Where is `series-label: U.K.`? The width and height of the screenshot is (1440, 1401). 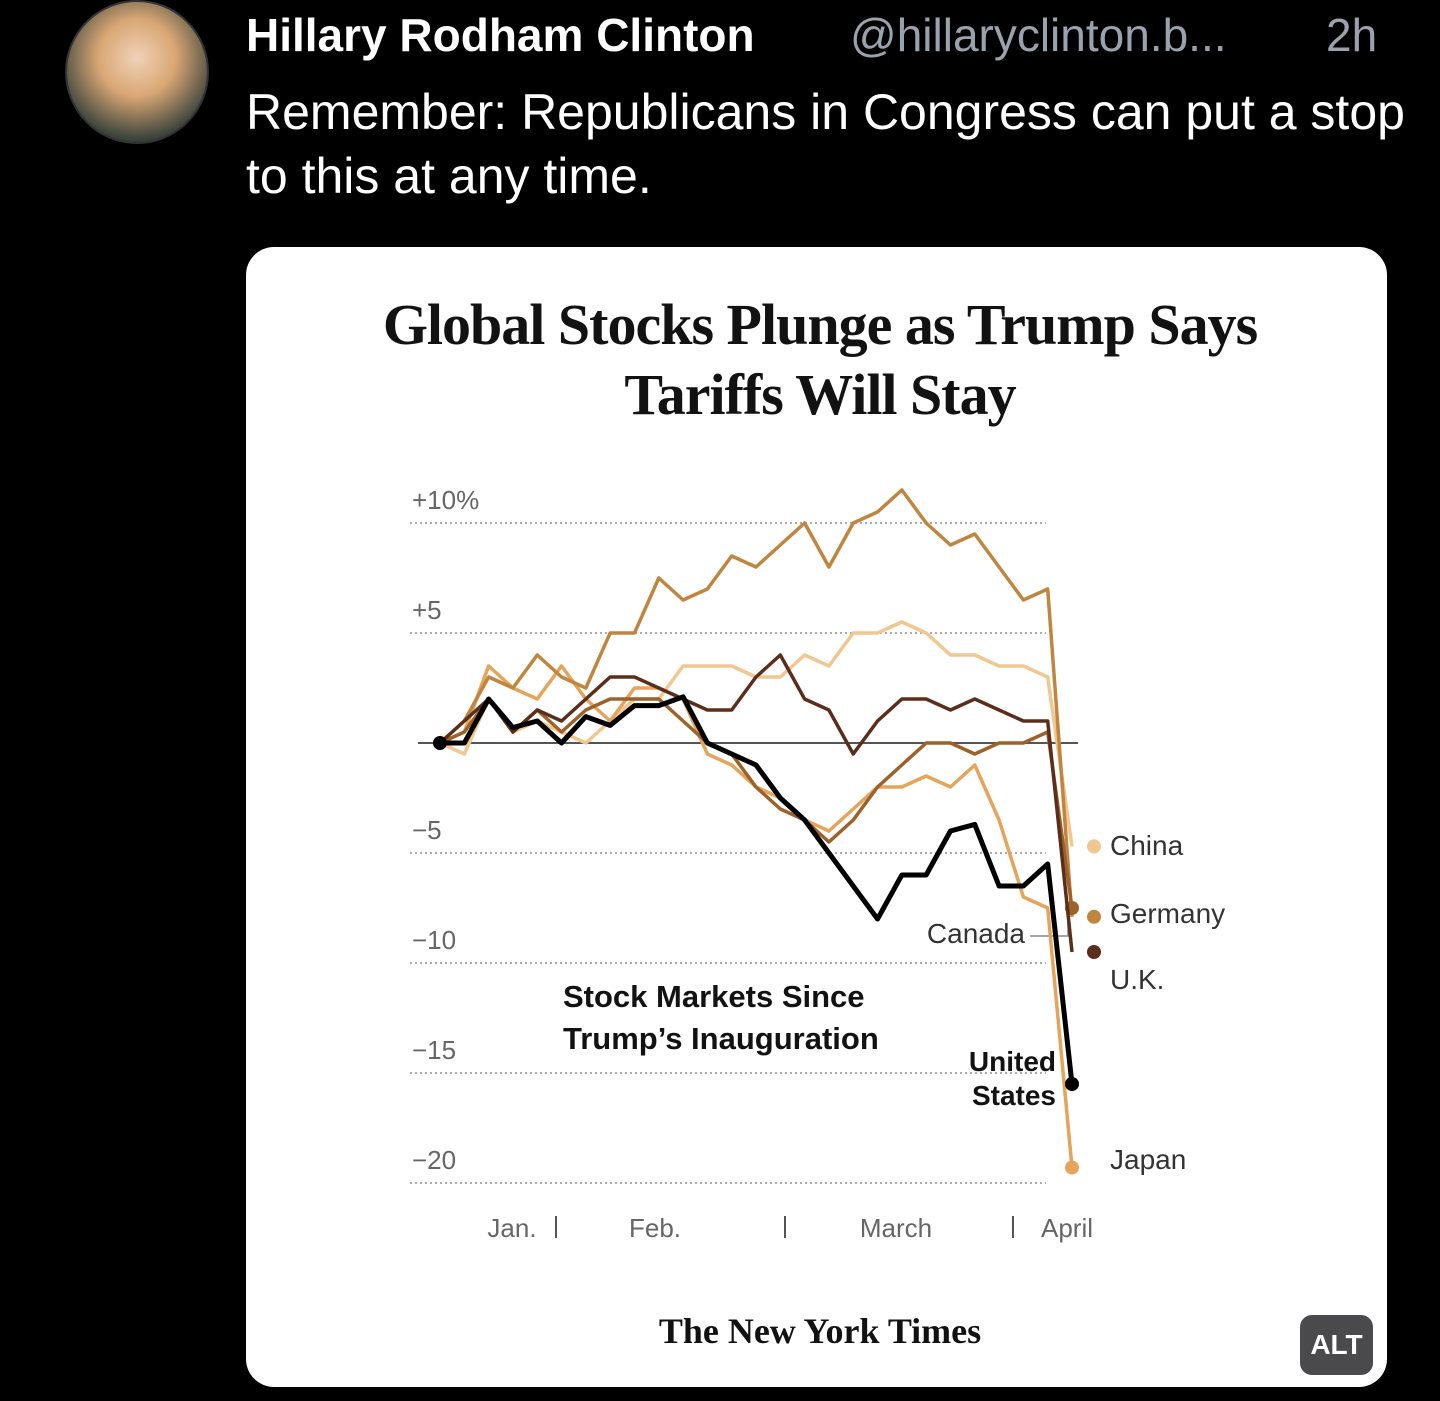
series-label: U.K. is located at coordinates (1137, 979).